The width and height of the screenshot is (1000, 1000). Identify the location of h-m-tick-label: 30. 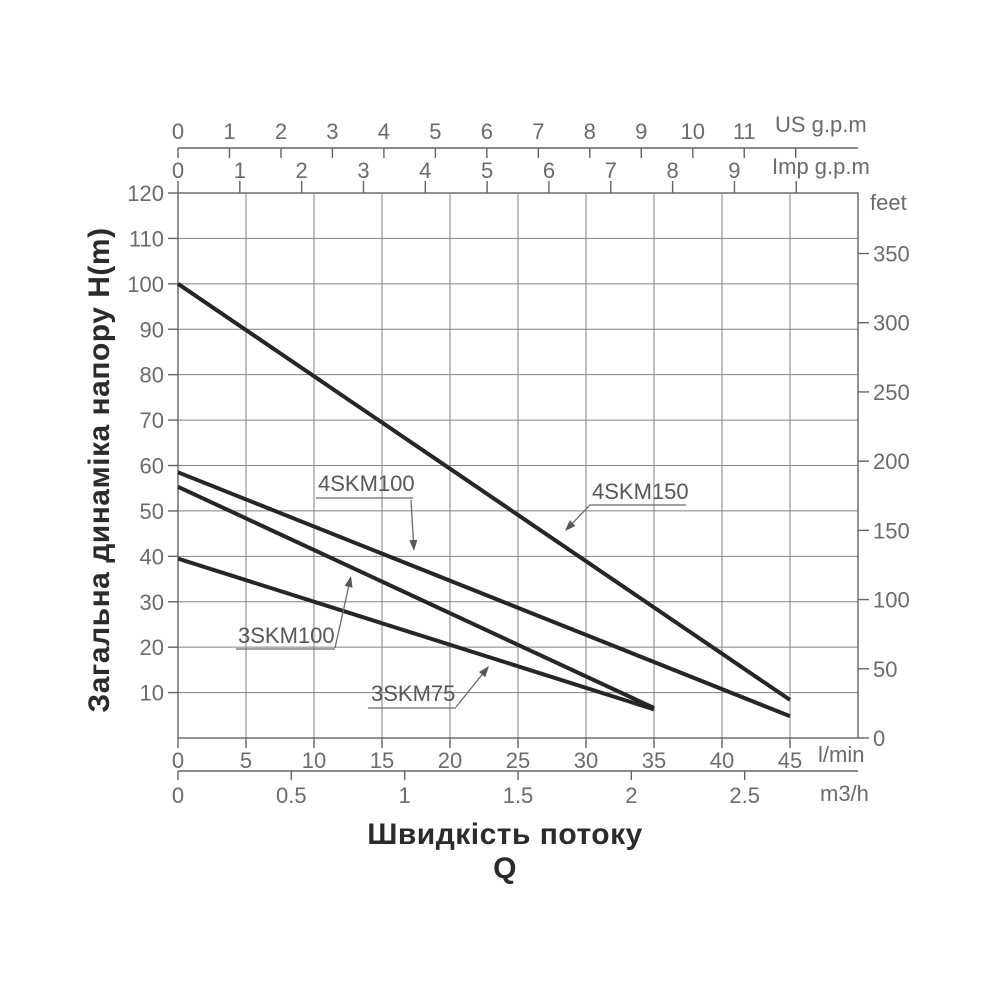
(152, 602).